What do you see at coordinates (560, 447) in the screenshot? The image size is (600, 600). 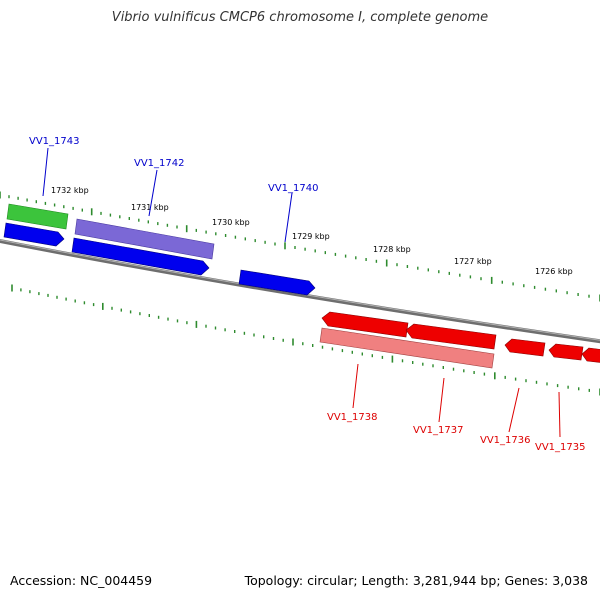 I see `gene-label-reverse: VV1_1735` at bounding box center [560, 447].